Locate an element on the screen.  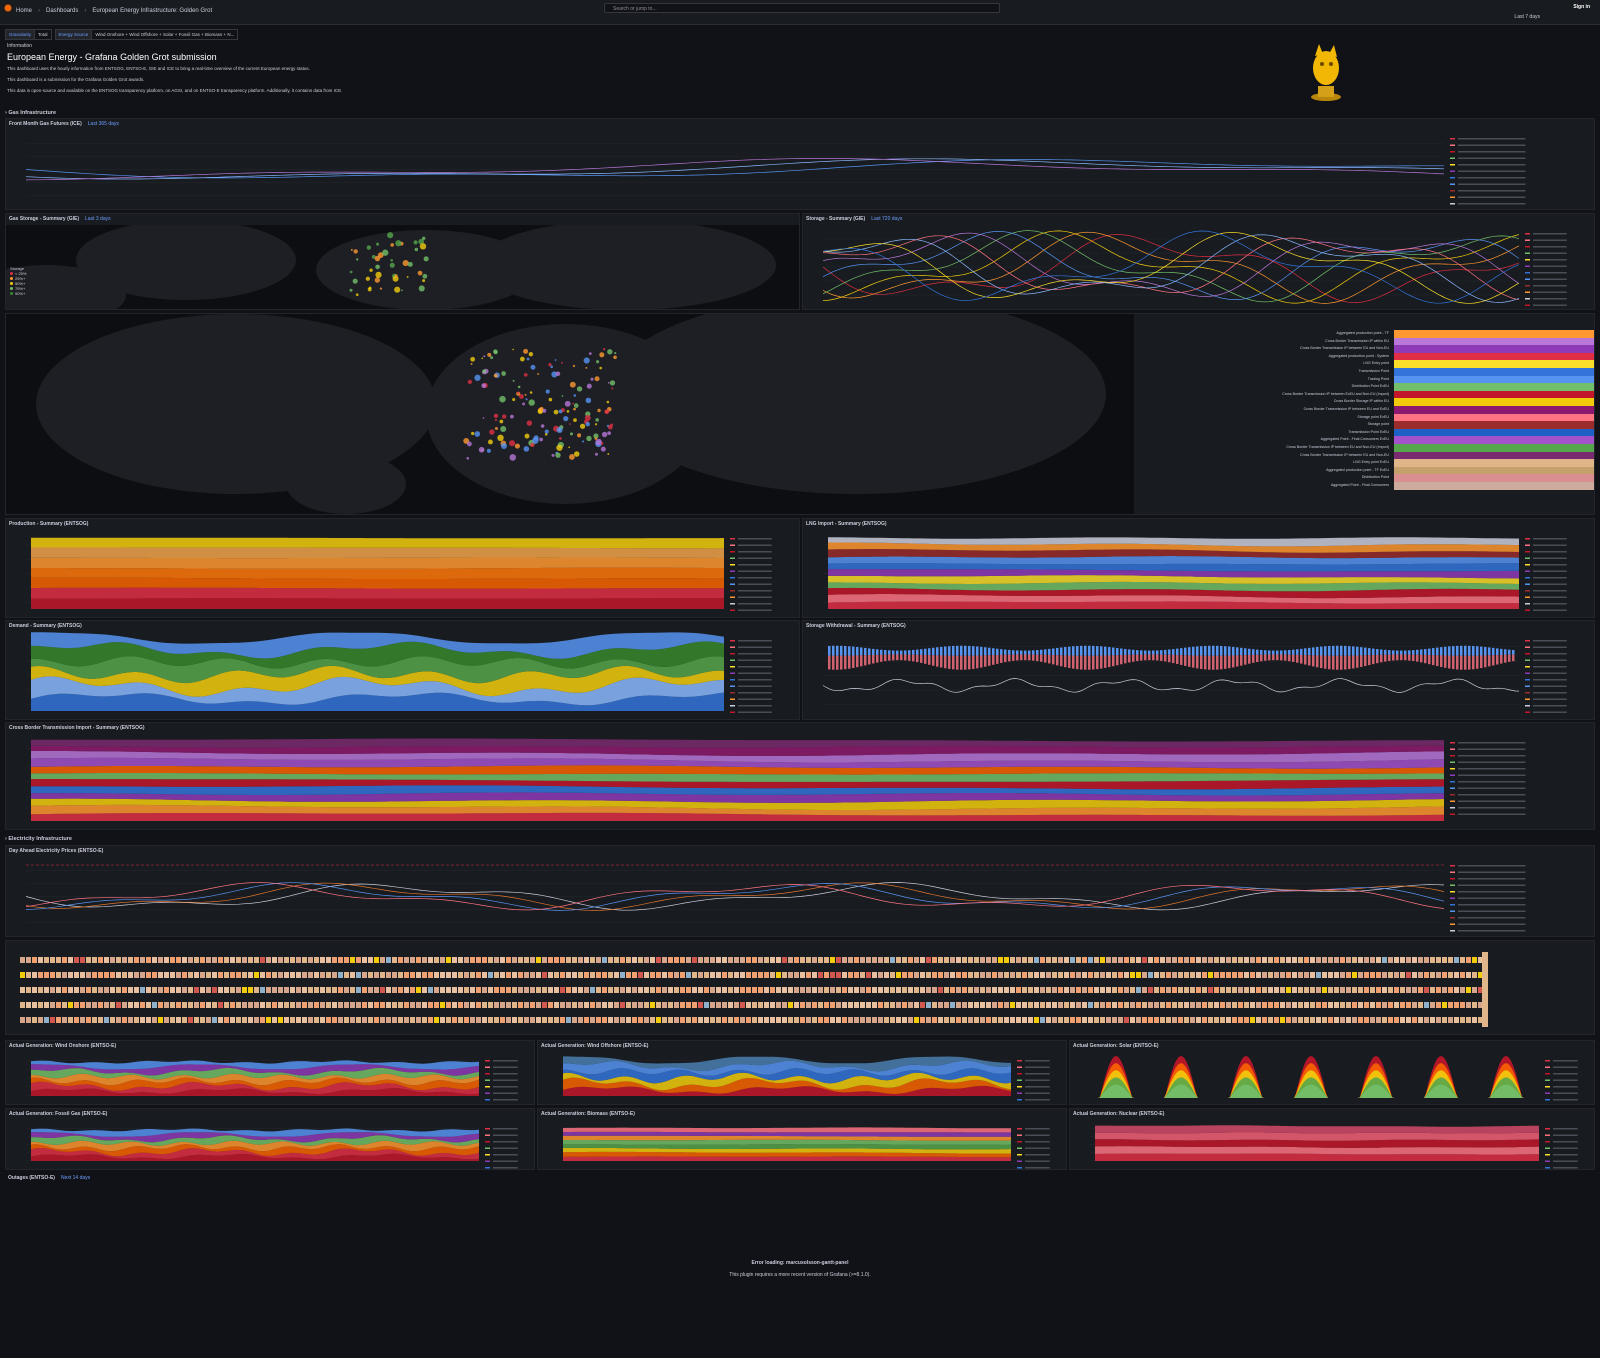
section-header: › Electricity Infrastructure is located at coordinates (38, 839).